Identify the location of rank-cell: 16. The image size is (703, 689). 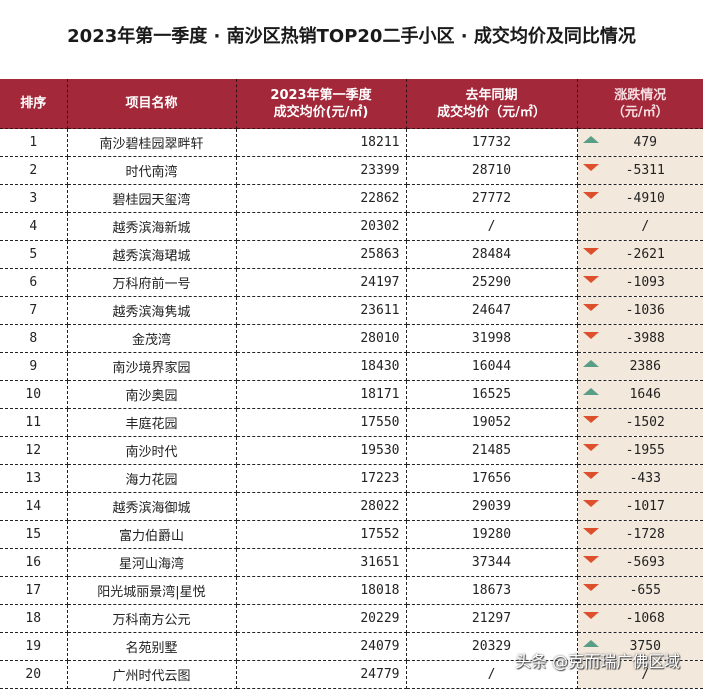
(33, 563).